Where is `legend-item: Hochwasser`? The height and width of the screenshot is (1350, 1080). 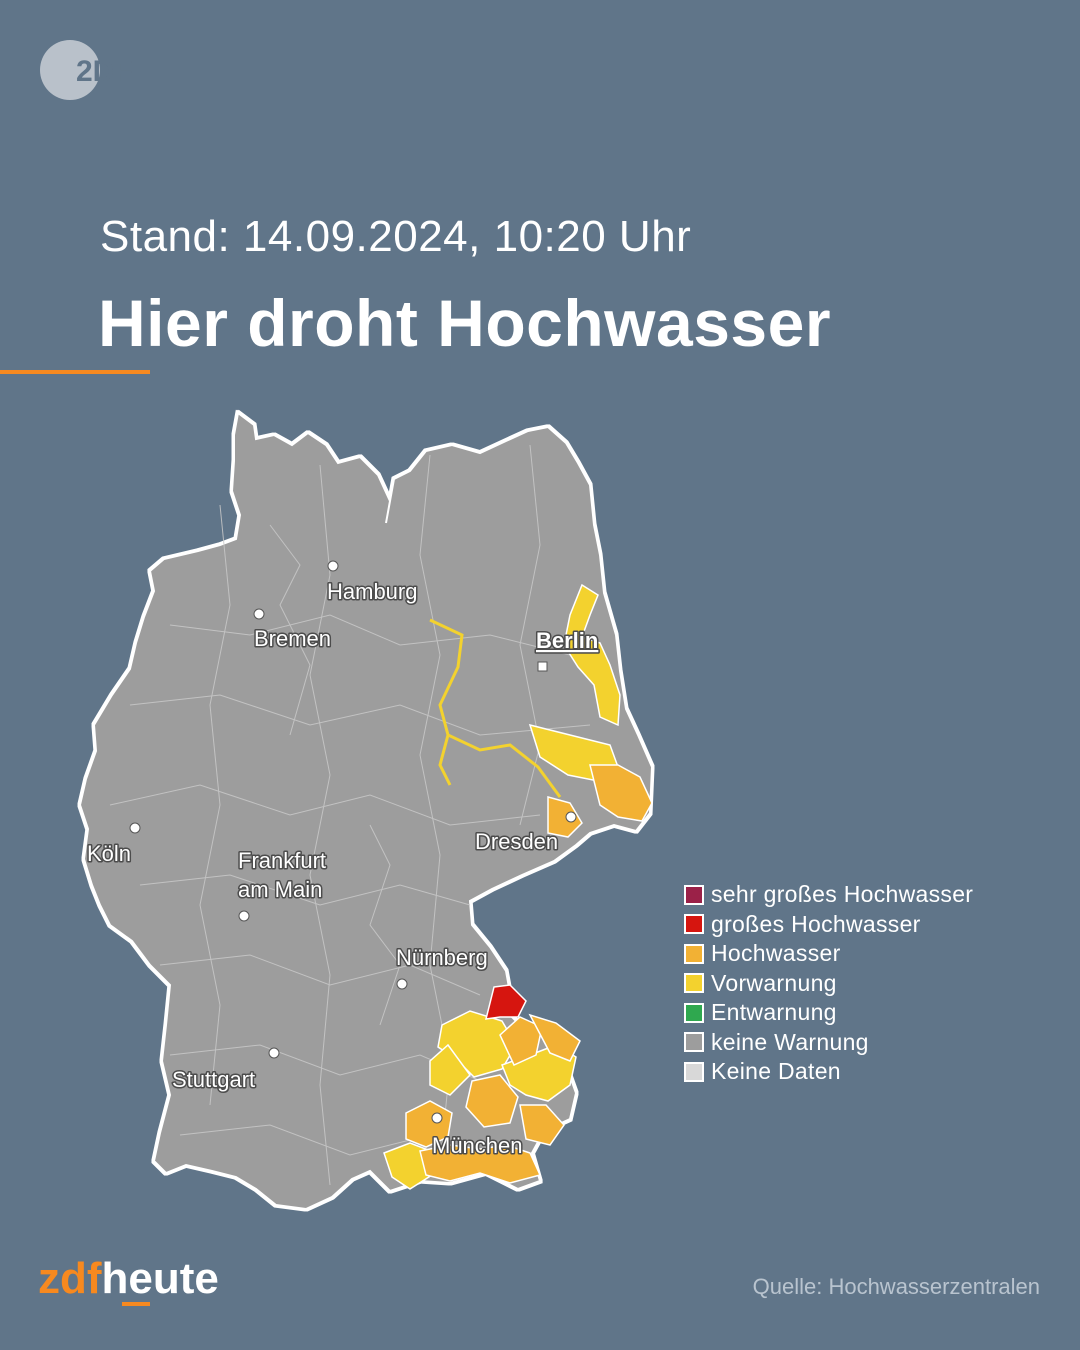
legend-item: Hochwasser is located at coordinates (828, 954).